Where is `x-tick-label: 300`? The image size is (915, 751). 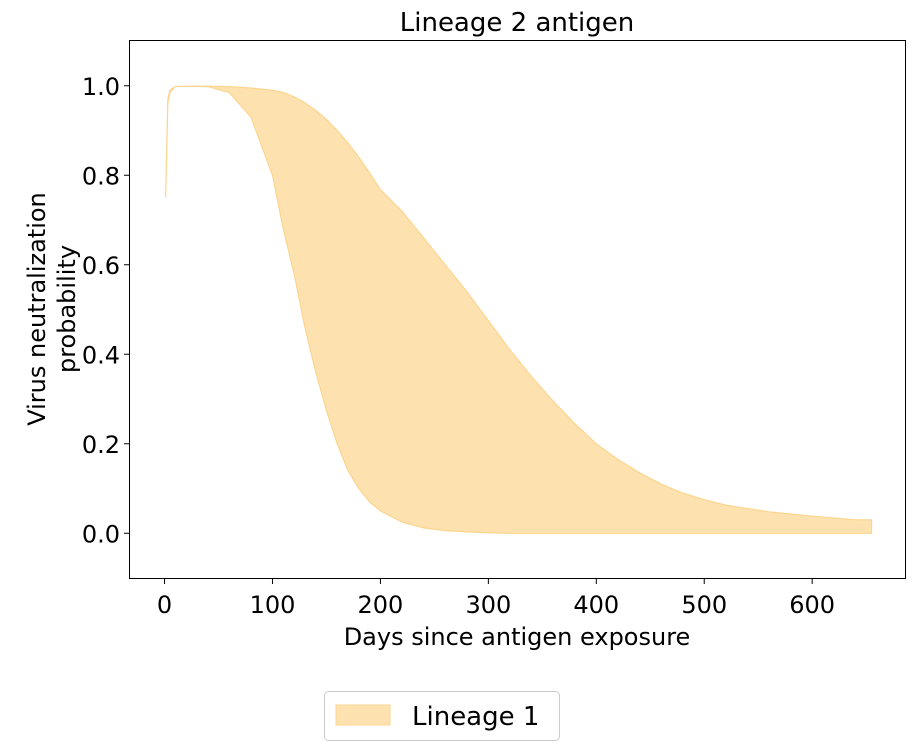 x-tick-label: 300 is located at coordinates (488, 605).